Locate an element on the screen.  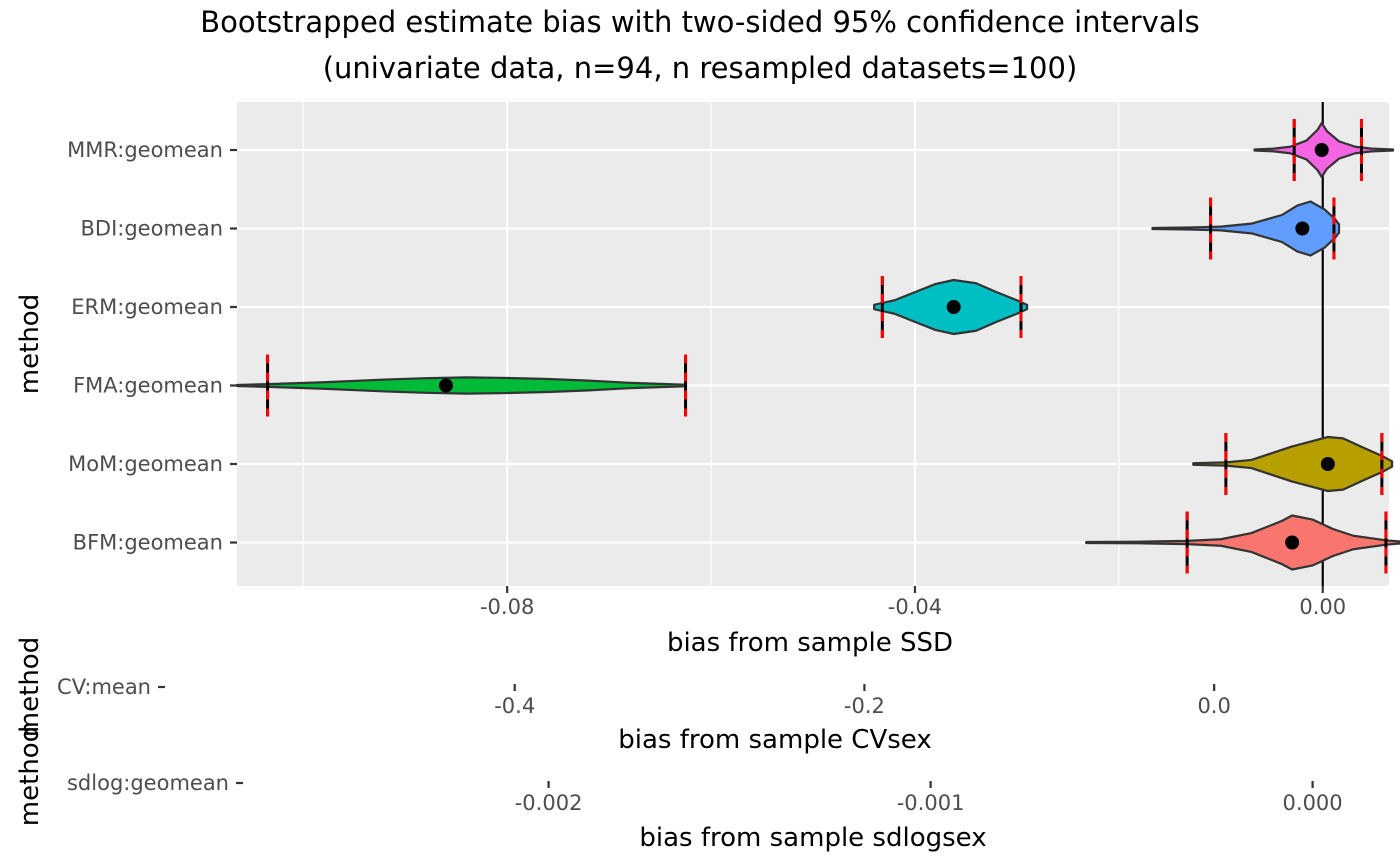
violin-bfm-geomean-shape is located at coordinates (1242, 542).